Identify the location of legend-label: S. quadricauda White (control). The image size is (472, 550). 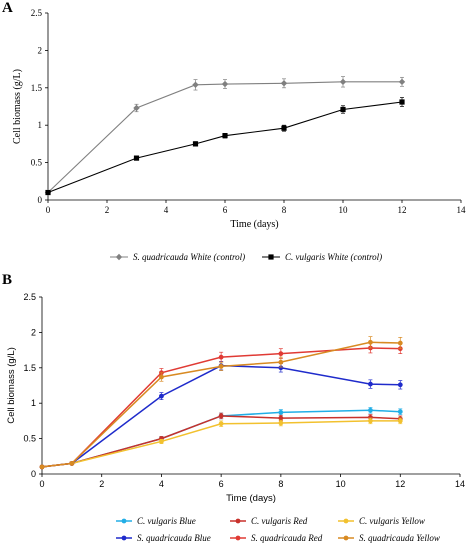
(189, 257).